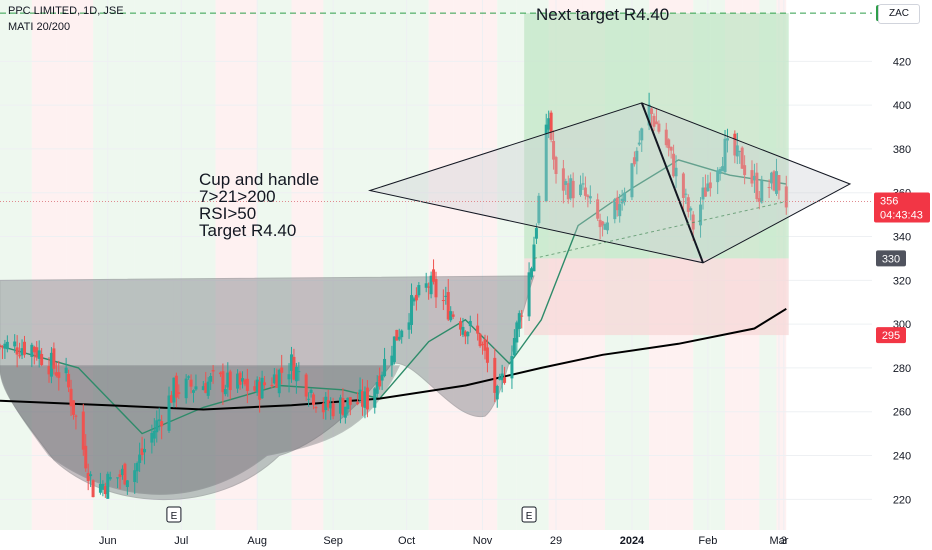  What do you see at coordinates (891, 336) in the screenshot?
I see `level-badge-label: 295` at bounding box center [891, 336].